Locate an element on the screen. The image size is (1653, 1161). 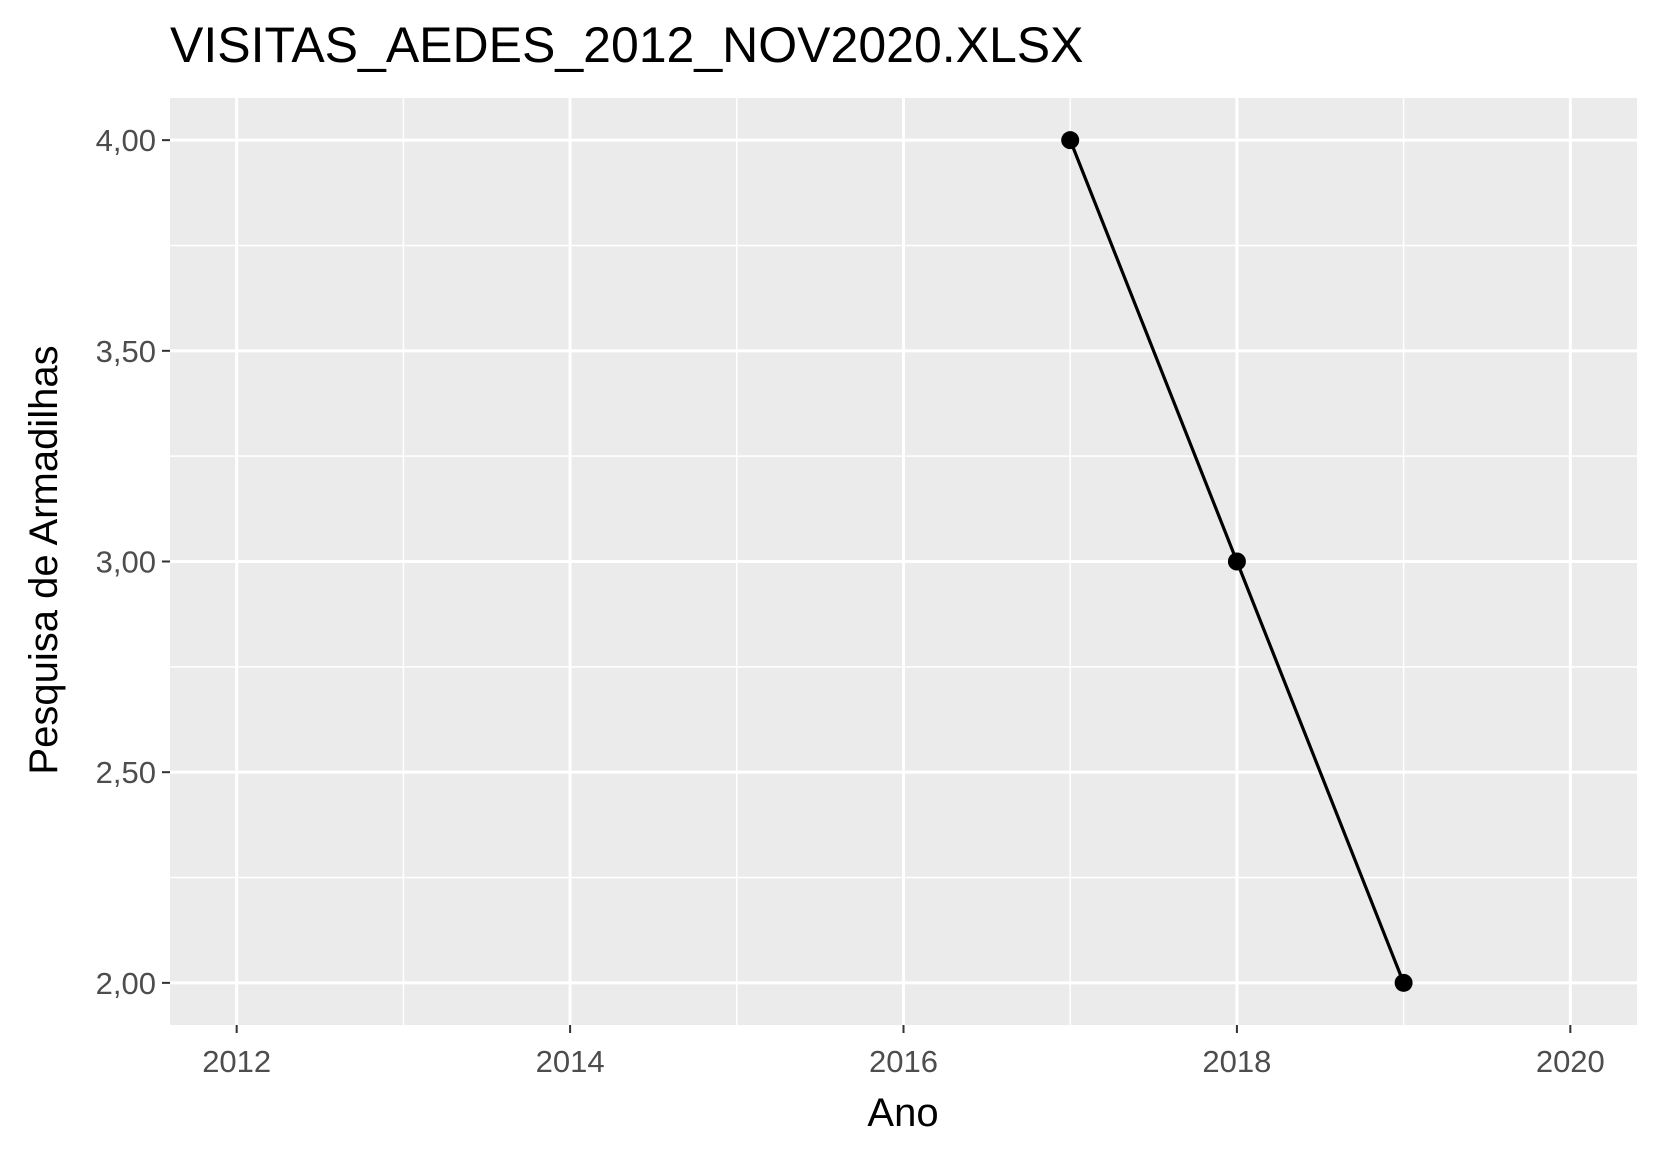
y-tick-label: 3,00 is located at coordinates (126, 562).